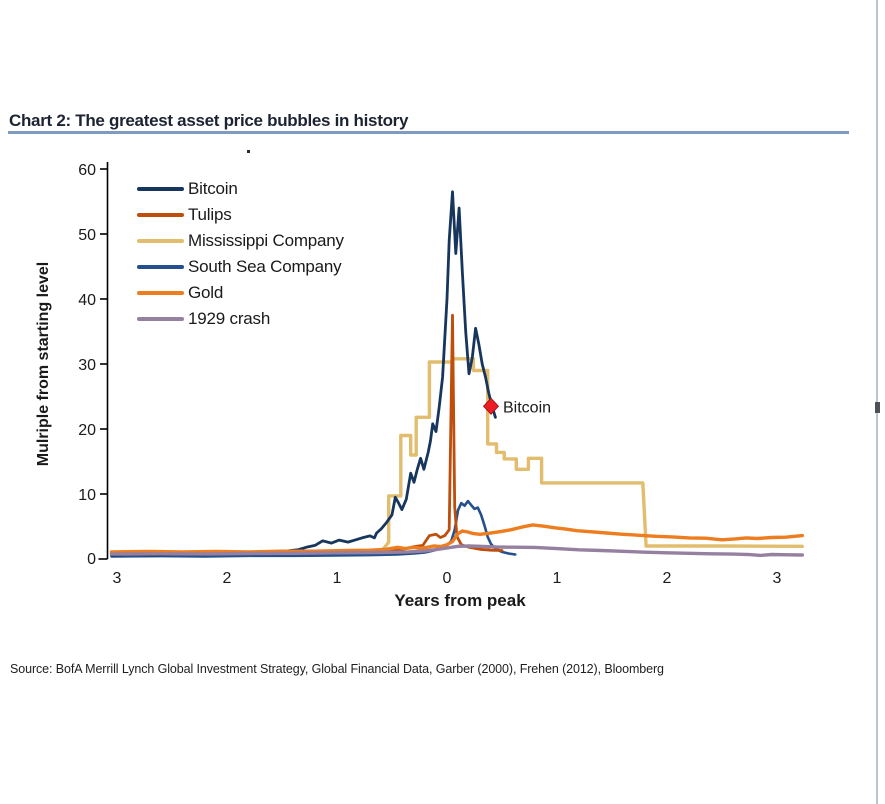 The height and width of the screenshot is (804, 885). Describe the element at coordinates (160, 319) in the screenshot. I see `legend-swatch-1929-crash` at that location.